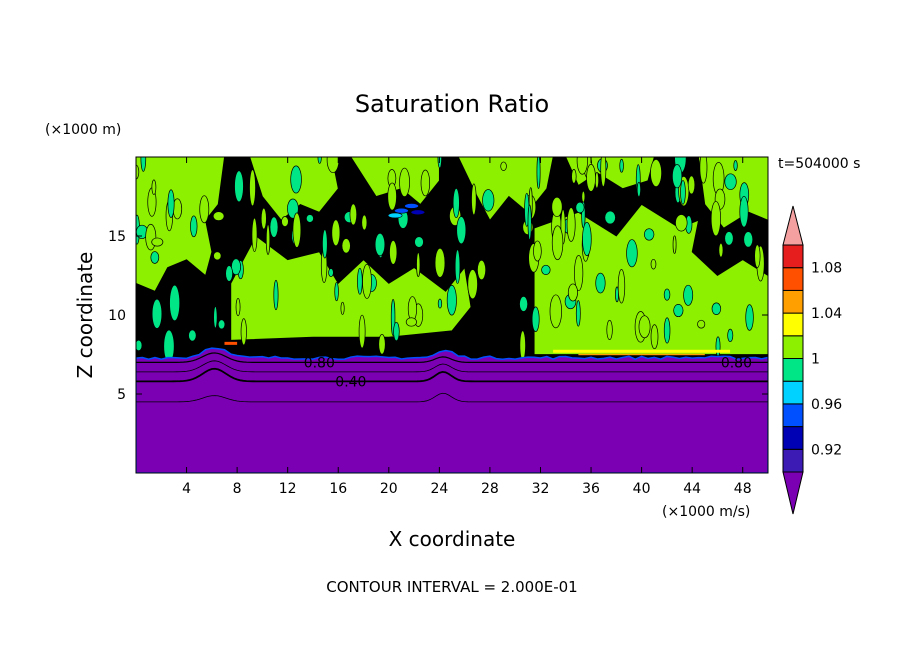  Describe the element at coordinates (819, 164) in the screenshot. I see `time-label: t=504000 s` at that location.